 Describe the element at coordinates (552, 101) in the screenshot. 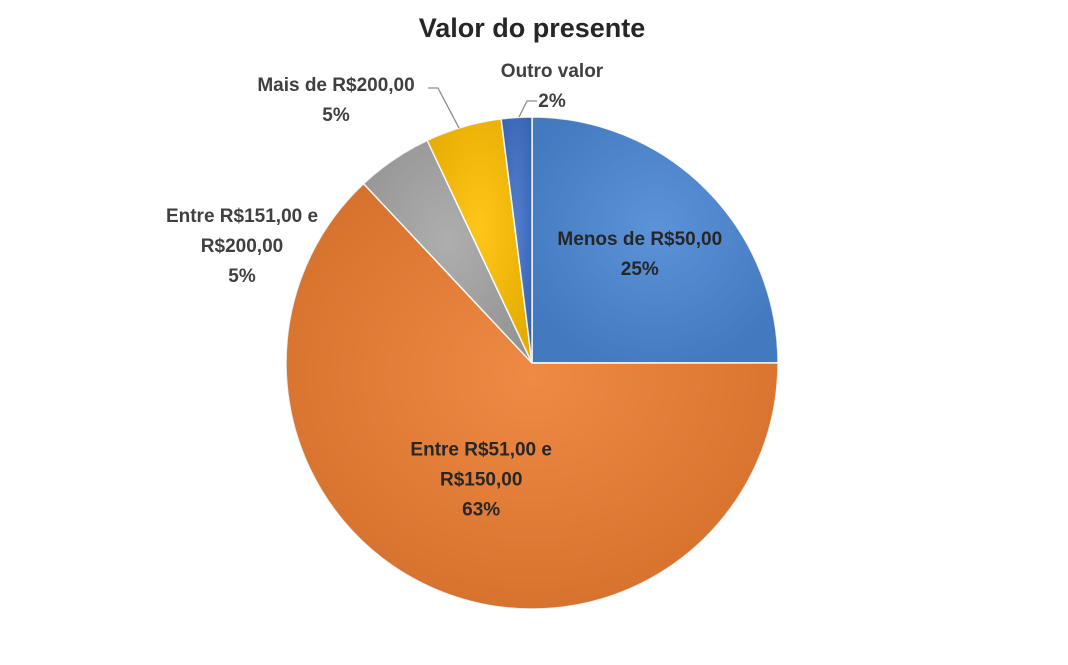

I see `slice-value-label-5: 2%` at that location.